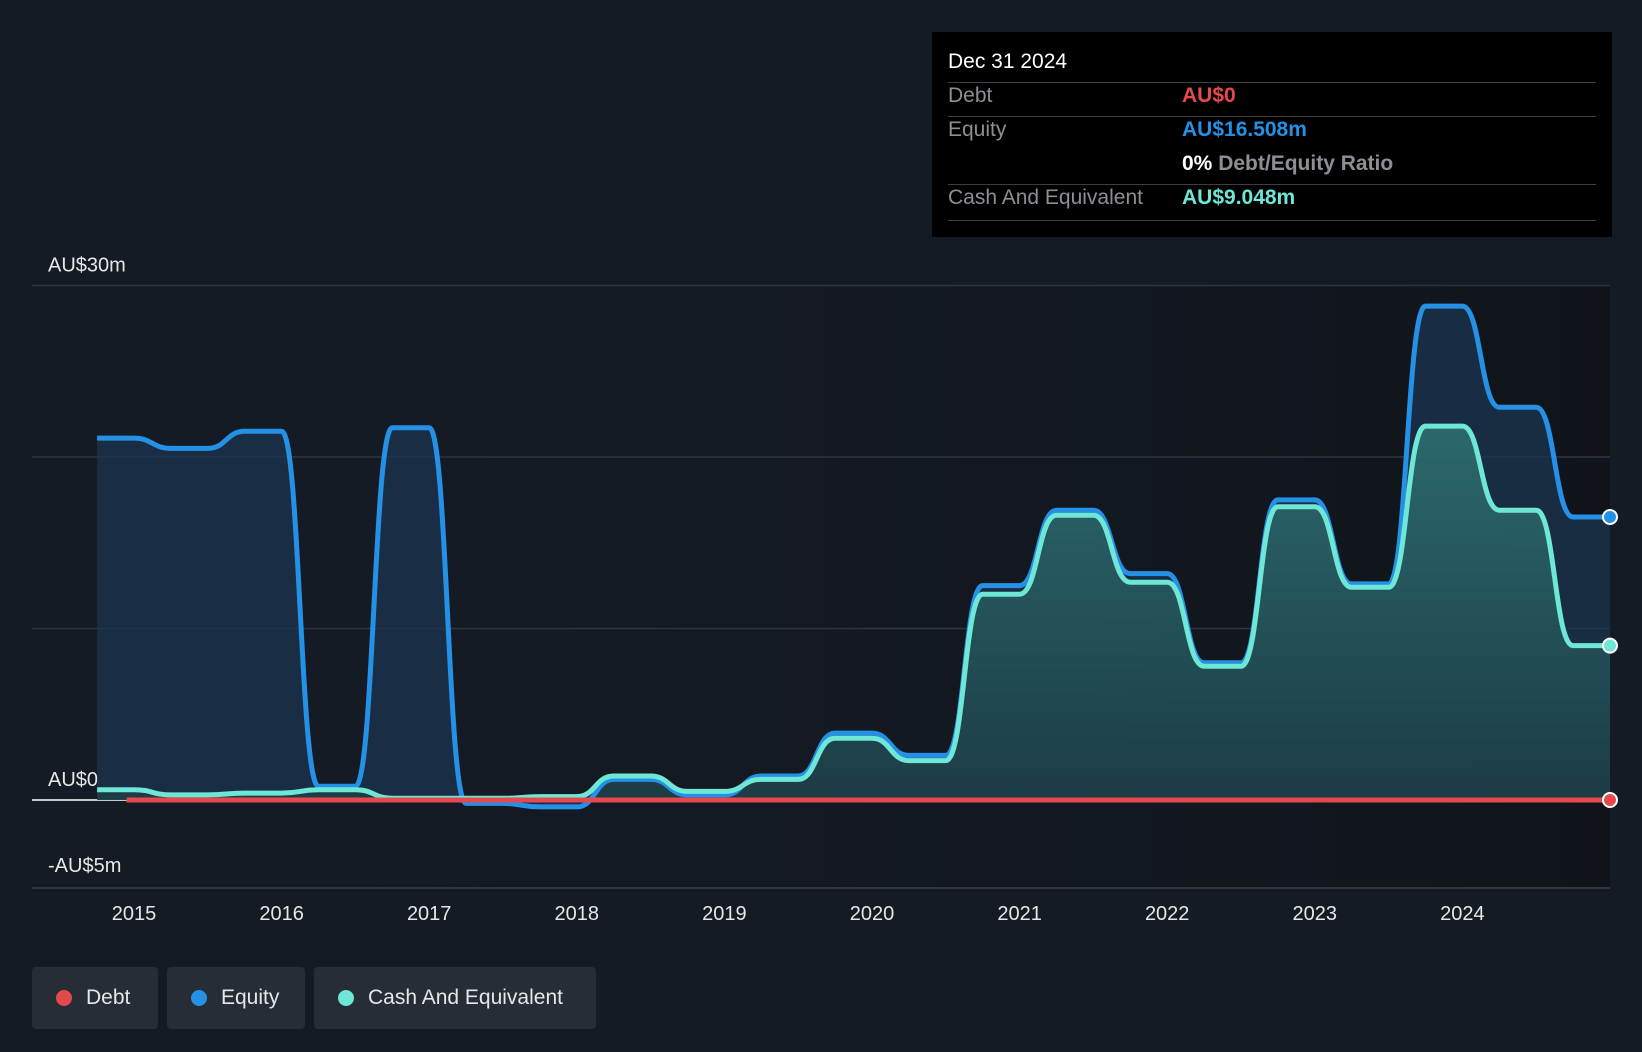  Describe the element at coordinates (134, 914) in the screenshot. I see `x-tick-label: 2015` at that location.